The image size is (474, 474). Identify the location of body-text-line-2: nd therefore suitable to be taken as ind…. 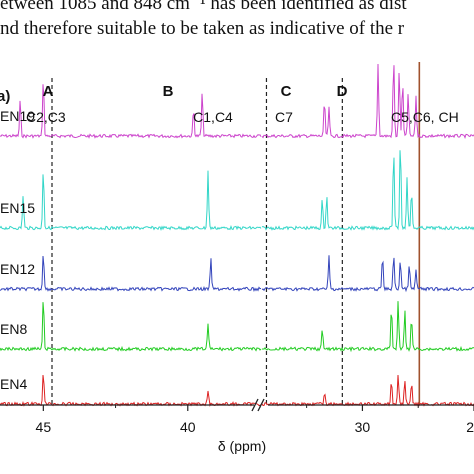
(202, 28).